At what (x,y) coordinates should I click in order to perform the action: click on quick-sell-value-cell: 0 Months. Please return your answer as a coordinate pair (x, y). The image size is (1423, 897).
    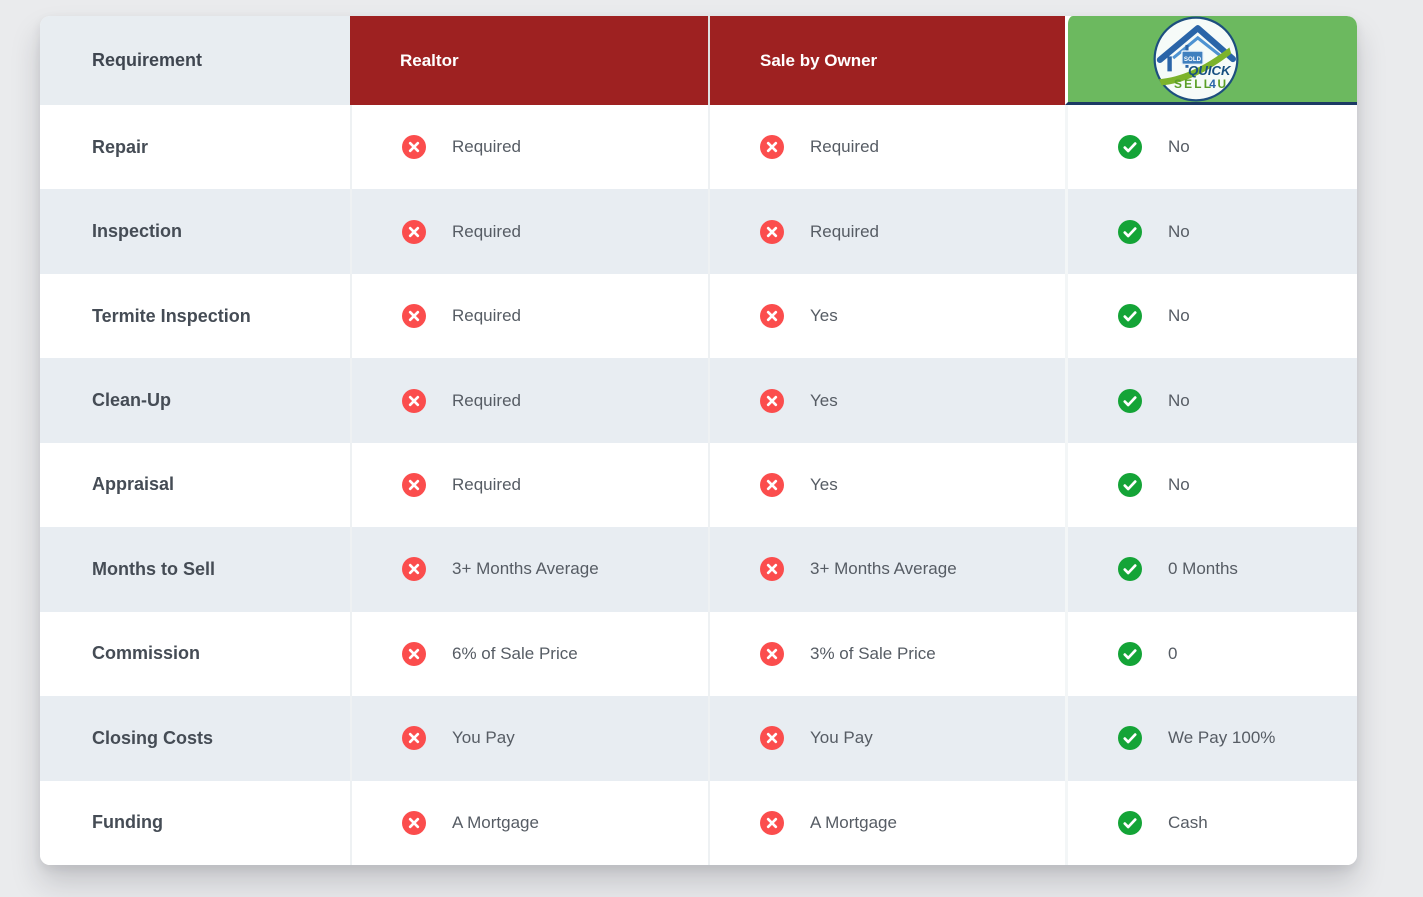
    Looking at the image, I should click on (1211, 569).